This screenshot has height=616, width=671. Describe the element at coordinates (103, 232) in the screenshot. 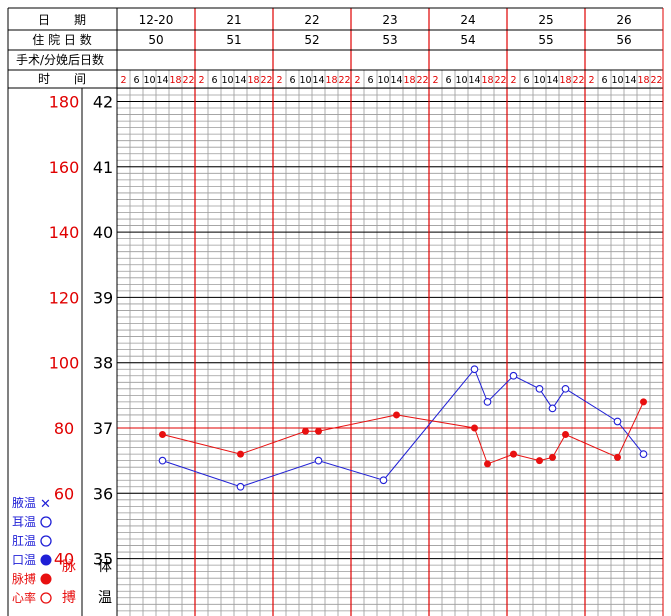

I see `temp-tick-label: 40` at that location.